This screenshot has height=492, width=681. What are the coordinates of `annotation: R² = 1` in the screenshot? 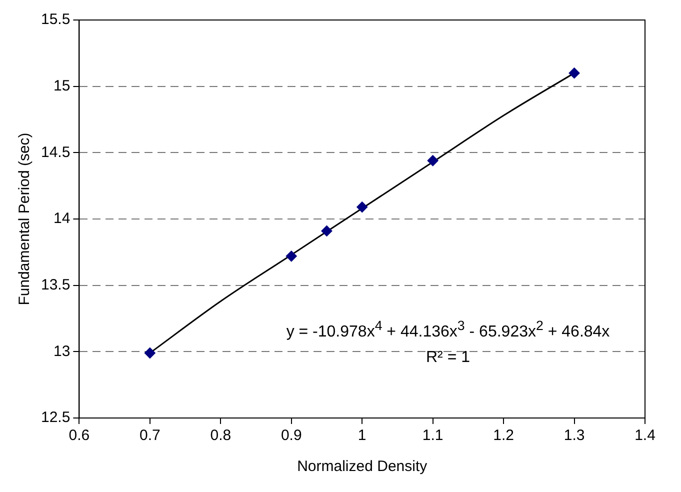 It's located at (447, 358).